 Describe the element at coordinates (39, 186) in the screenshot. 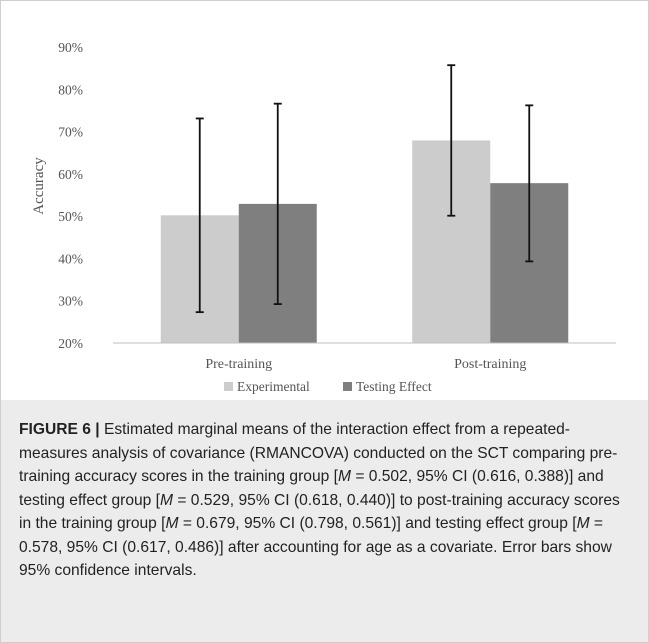

I see `y-axis-label: Accuracy` at that location.